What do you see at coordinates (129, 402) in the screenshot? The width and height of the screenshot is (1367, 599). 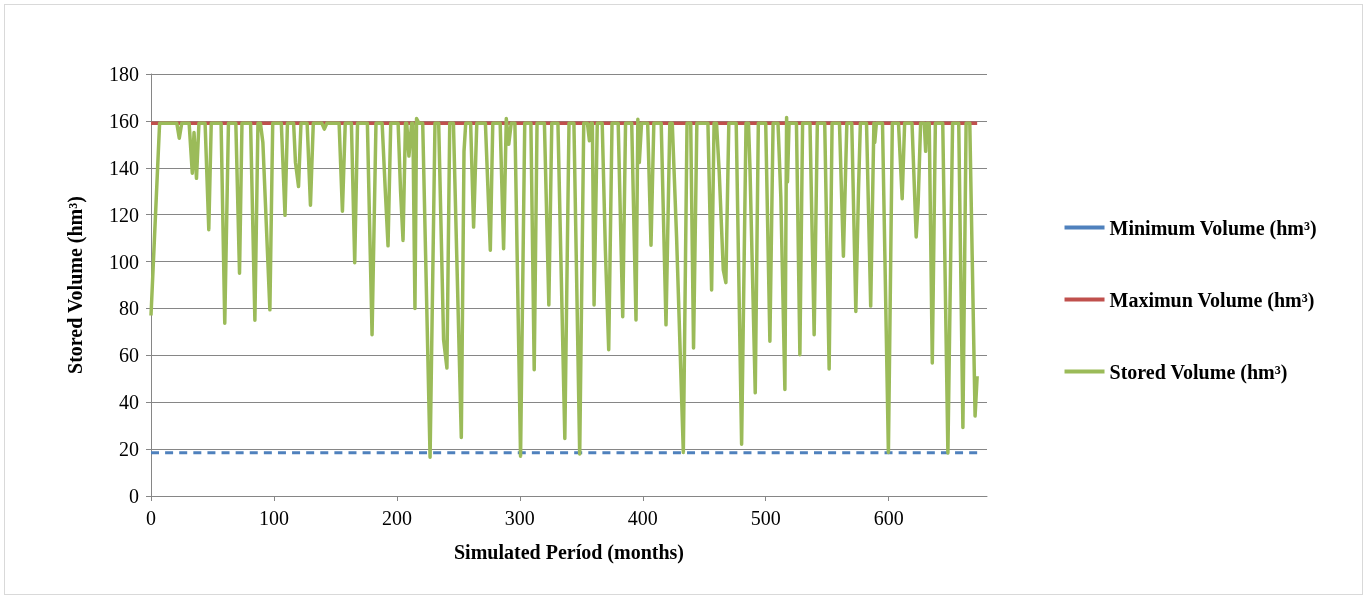 I see `y-tick-label: 40` at bounding box center [129, 402].